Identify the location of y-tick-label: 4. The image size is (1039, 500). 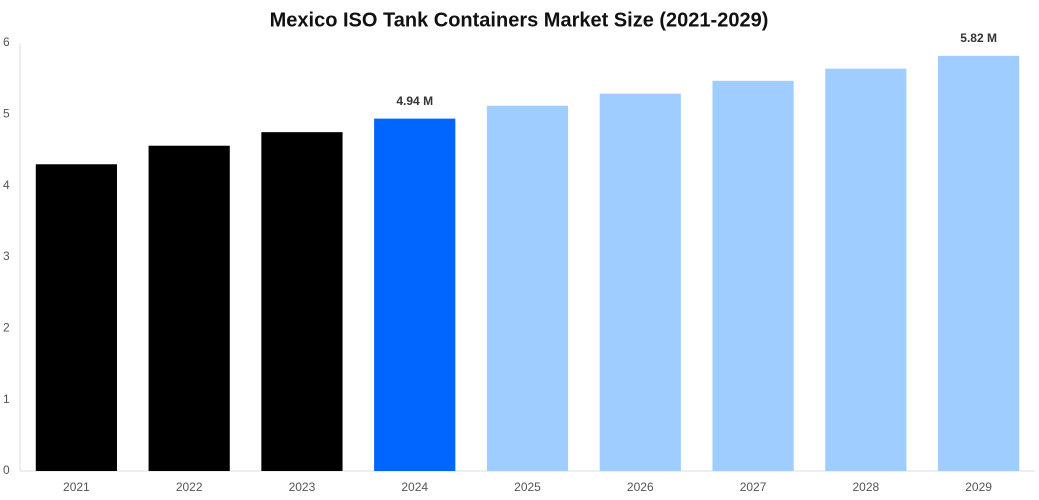
(6, 185).